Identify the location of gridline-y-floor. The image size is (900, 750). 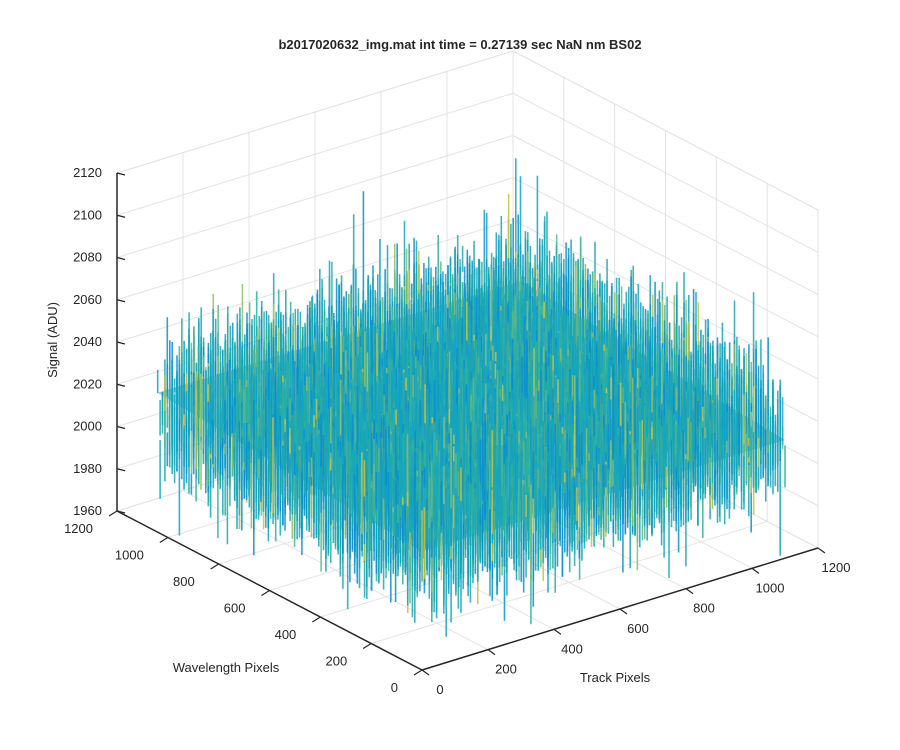
(569, 582).